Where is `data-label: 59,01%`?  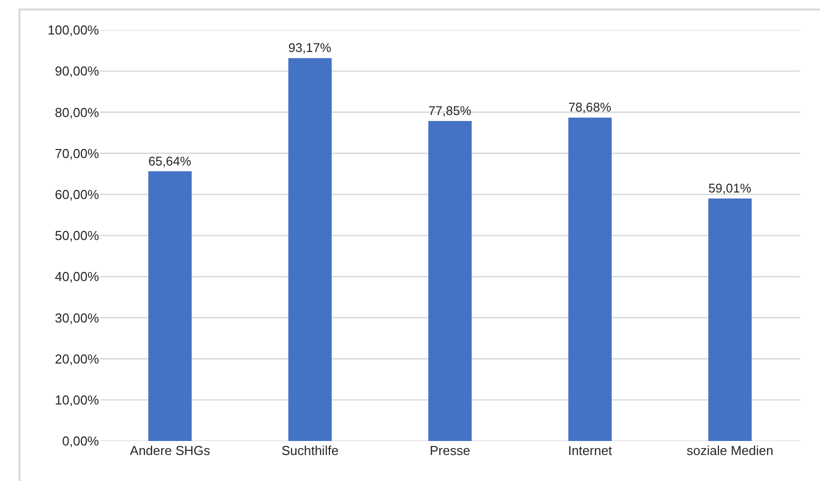
data-label: 59,01% is located at coordinates (730, 189).